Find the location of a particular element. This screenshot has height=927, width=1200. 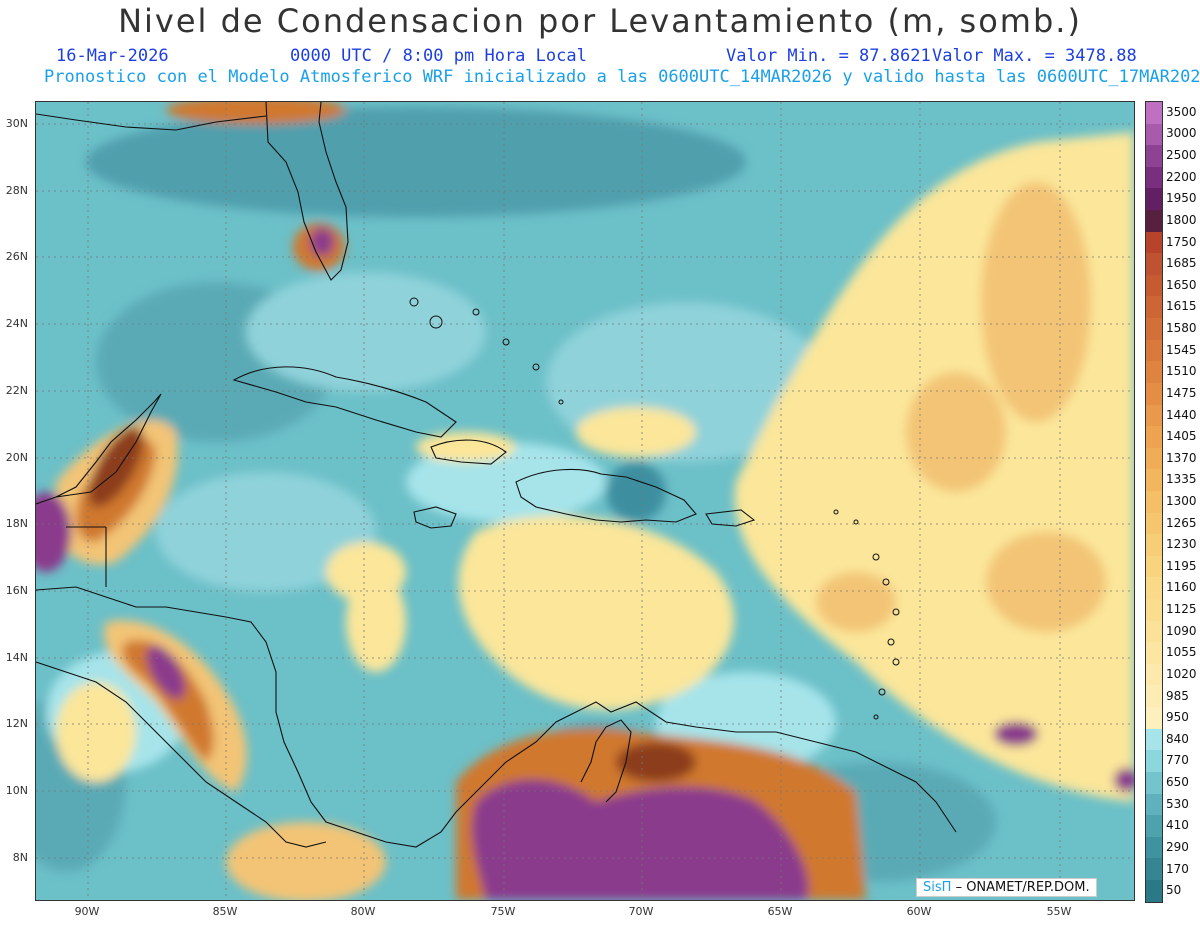

lat-label: 22N is located at coordinates (16, 390).